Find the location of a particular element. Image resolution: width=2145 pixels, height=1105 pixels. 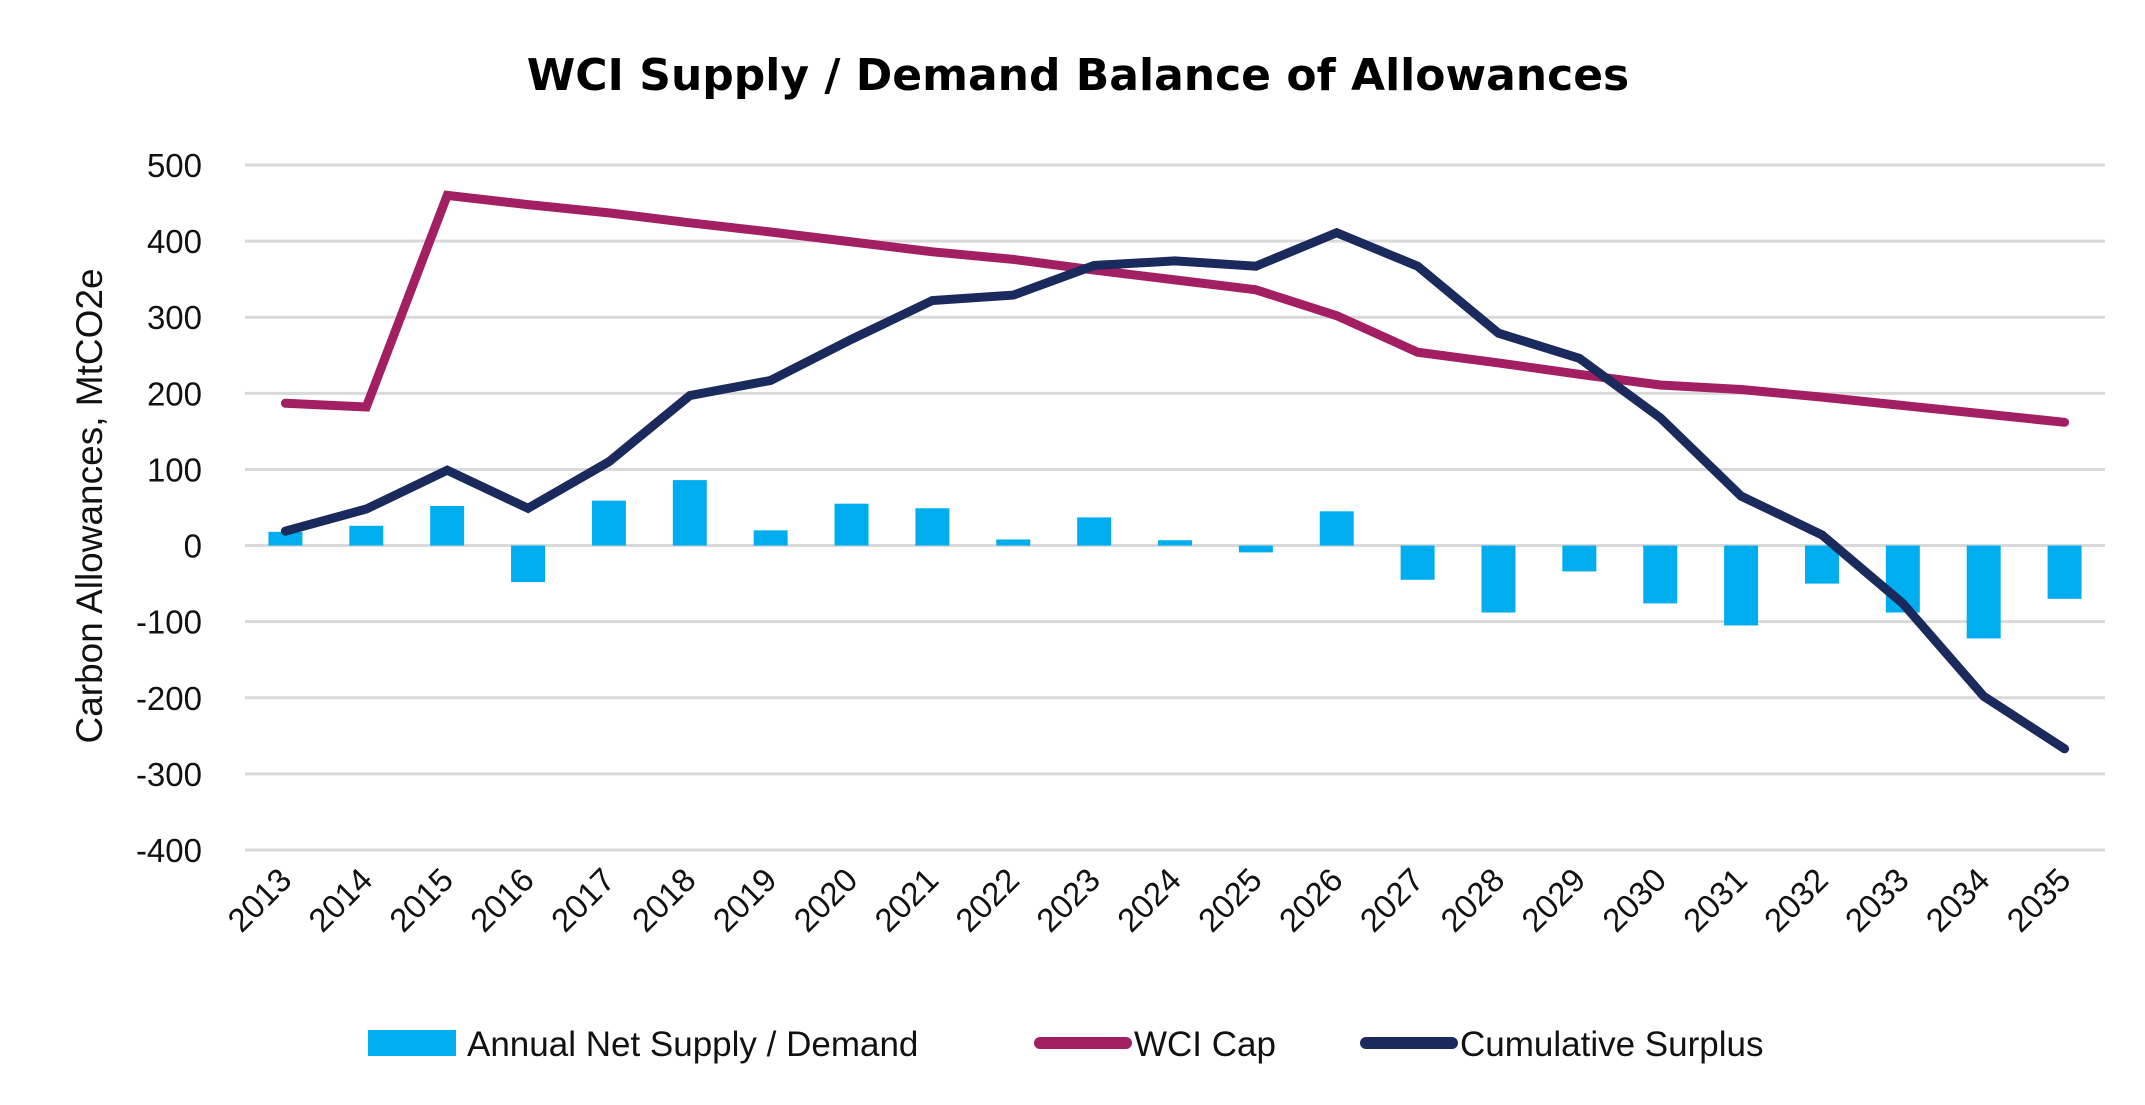

x-tick-label: 2019 is located at coordinates (745, 900).